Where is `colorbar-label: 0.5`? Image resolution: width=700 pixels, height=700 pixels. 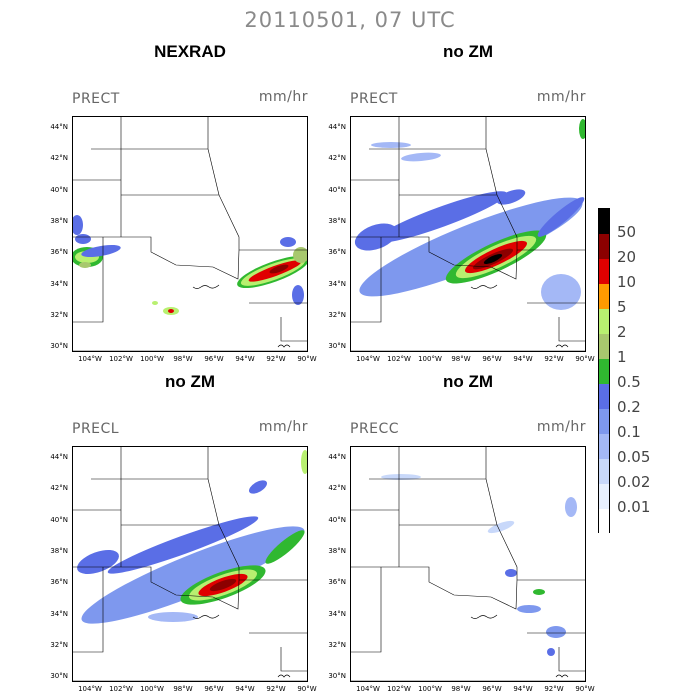
colorbar-label: 0.5 is located at coordinates (629, 382).